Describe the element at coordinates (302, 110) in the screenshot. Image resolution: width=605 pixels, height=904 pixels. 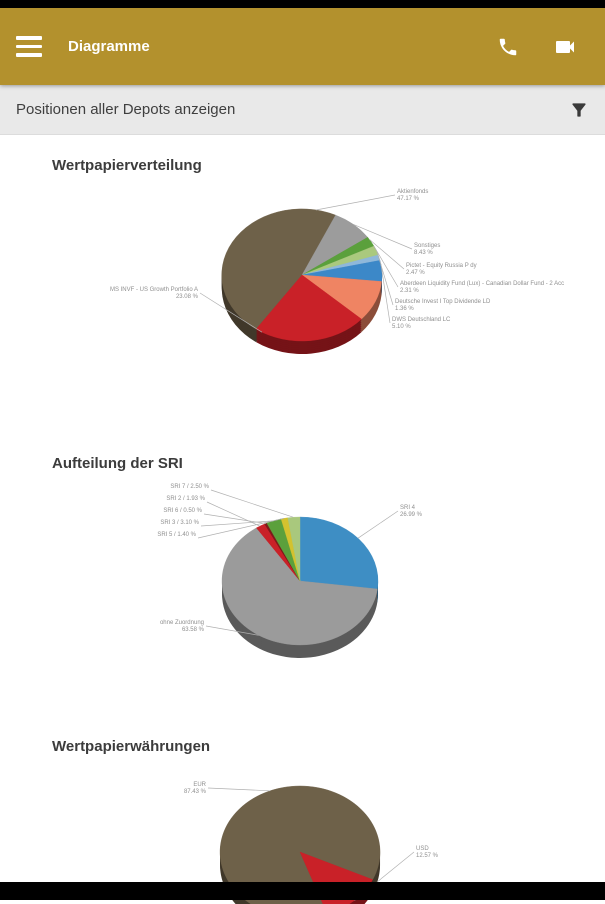
I see `filter-bar: Positionen aller Depots anzeigen` at that location.